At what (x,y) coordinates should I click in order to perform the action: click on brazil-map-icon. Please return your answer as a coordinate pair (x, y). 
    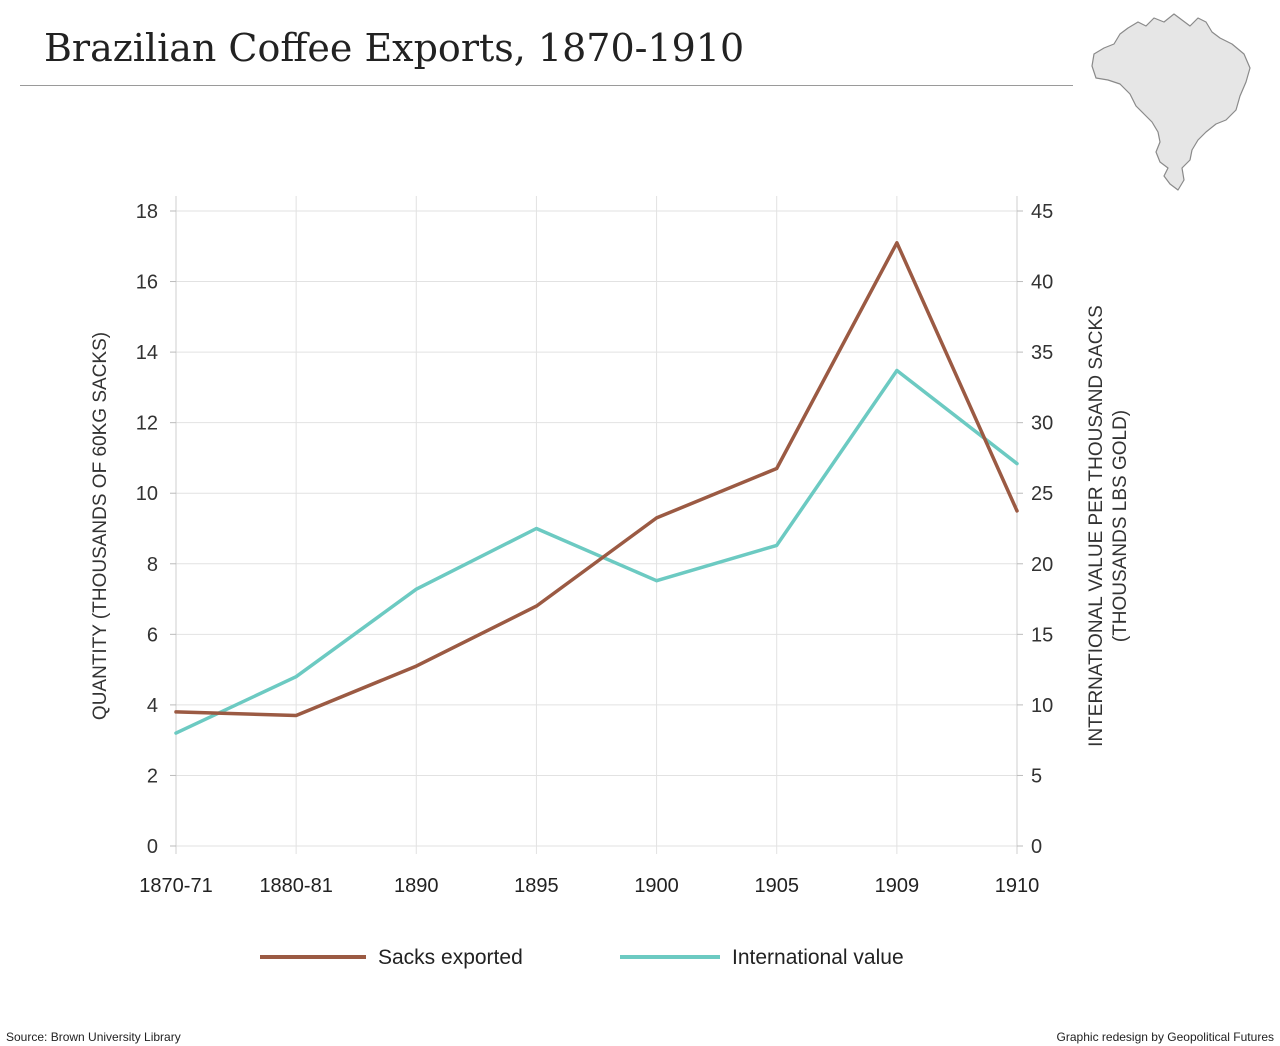
    Looking at the image, I should click on (1171, 102).